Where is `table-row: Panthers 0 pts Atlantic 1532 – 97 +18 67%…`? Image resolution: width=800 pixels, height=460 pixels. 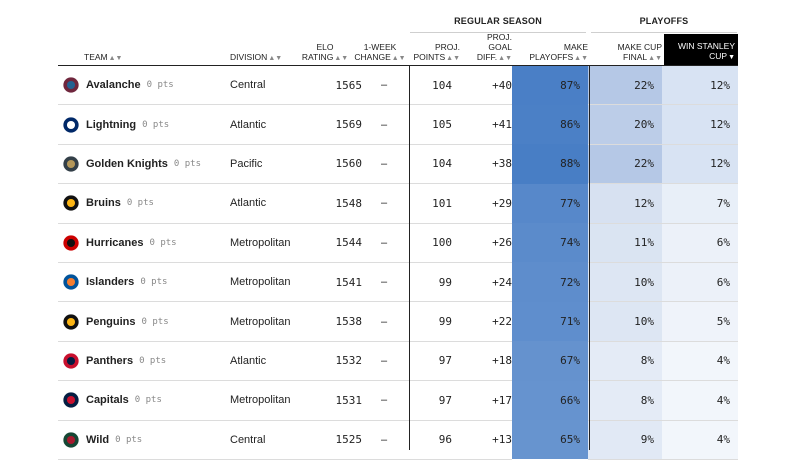
table-row: Panthers 0 pts Atlantic 1532 – 97 +18 67%… is located at coordinates (398, 361).